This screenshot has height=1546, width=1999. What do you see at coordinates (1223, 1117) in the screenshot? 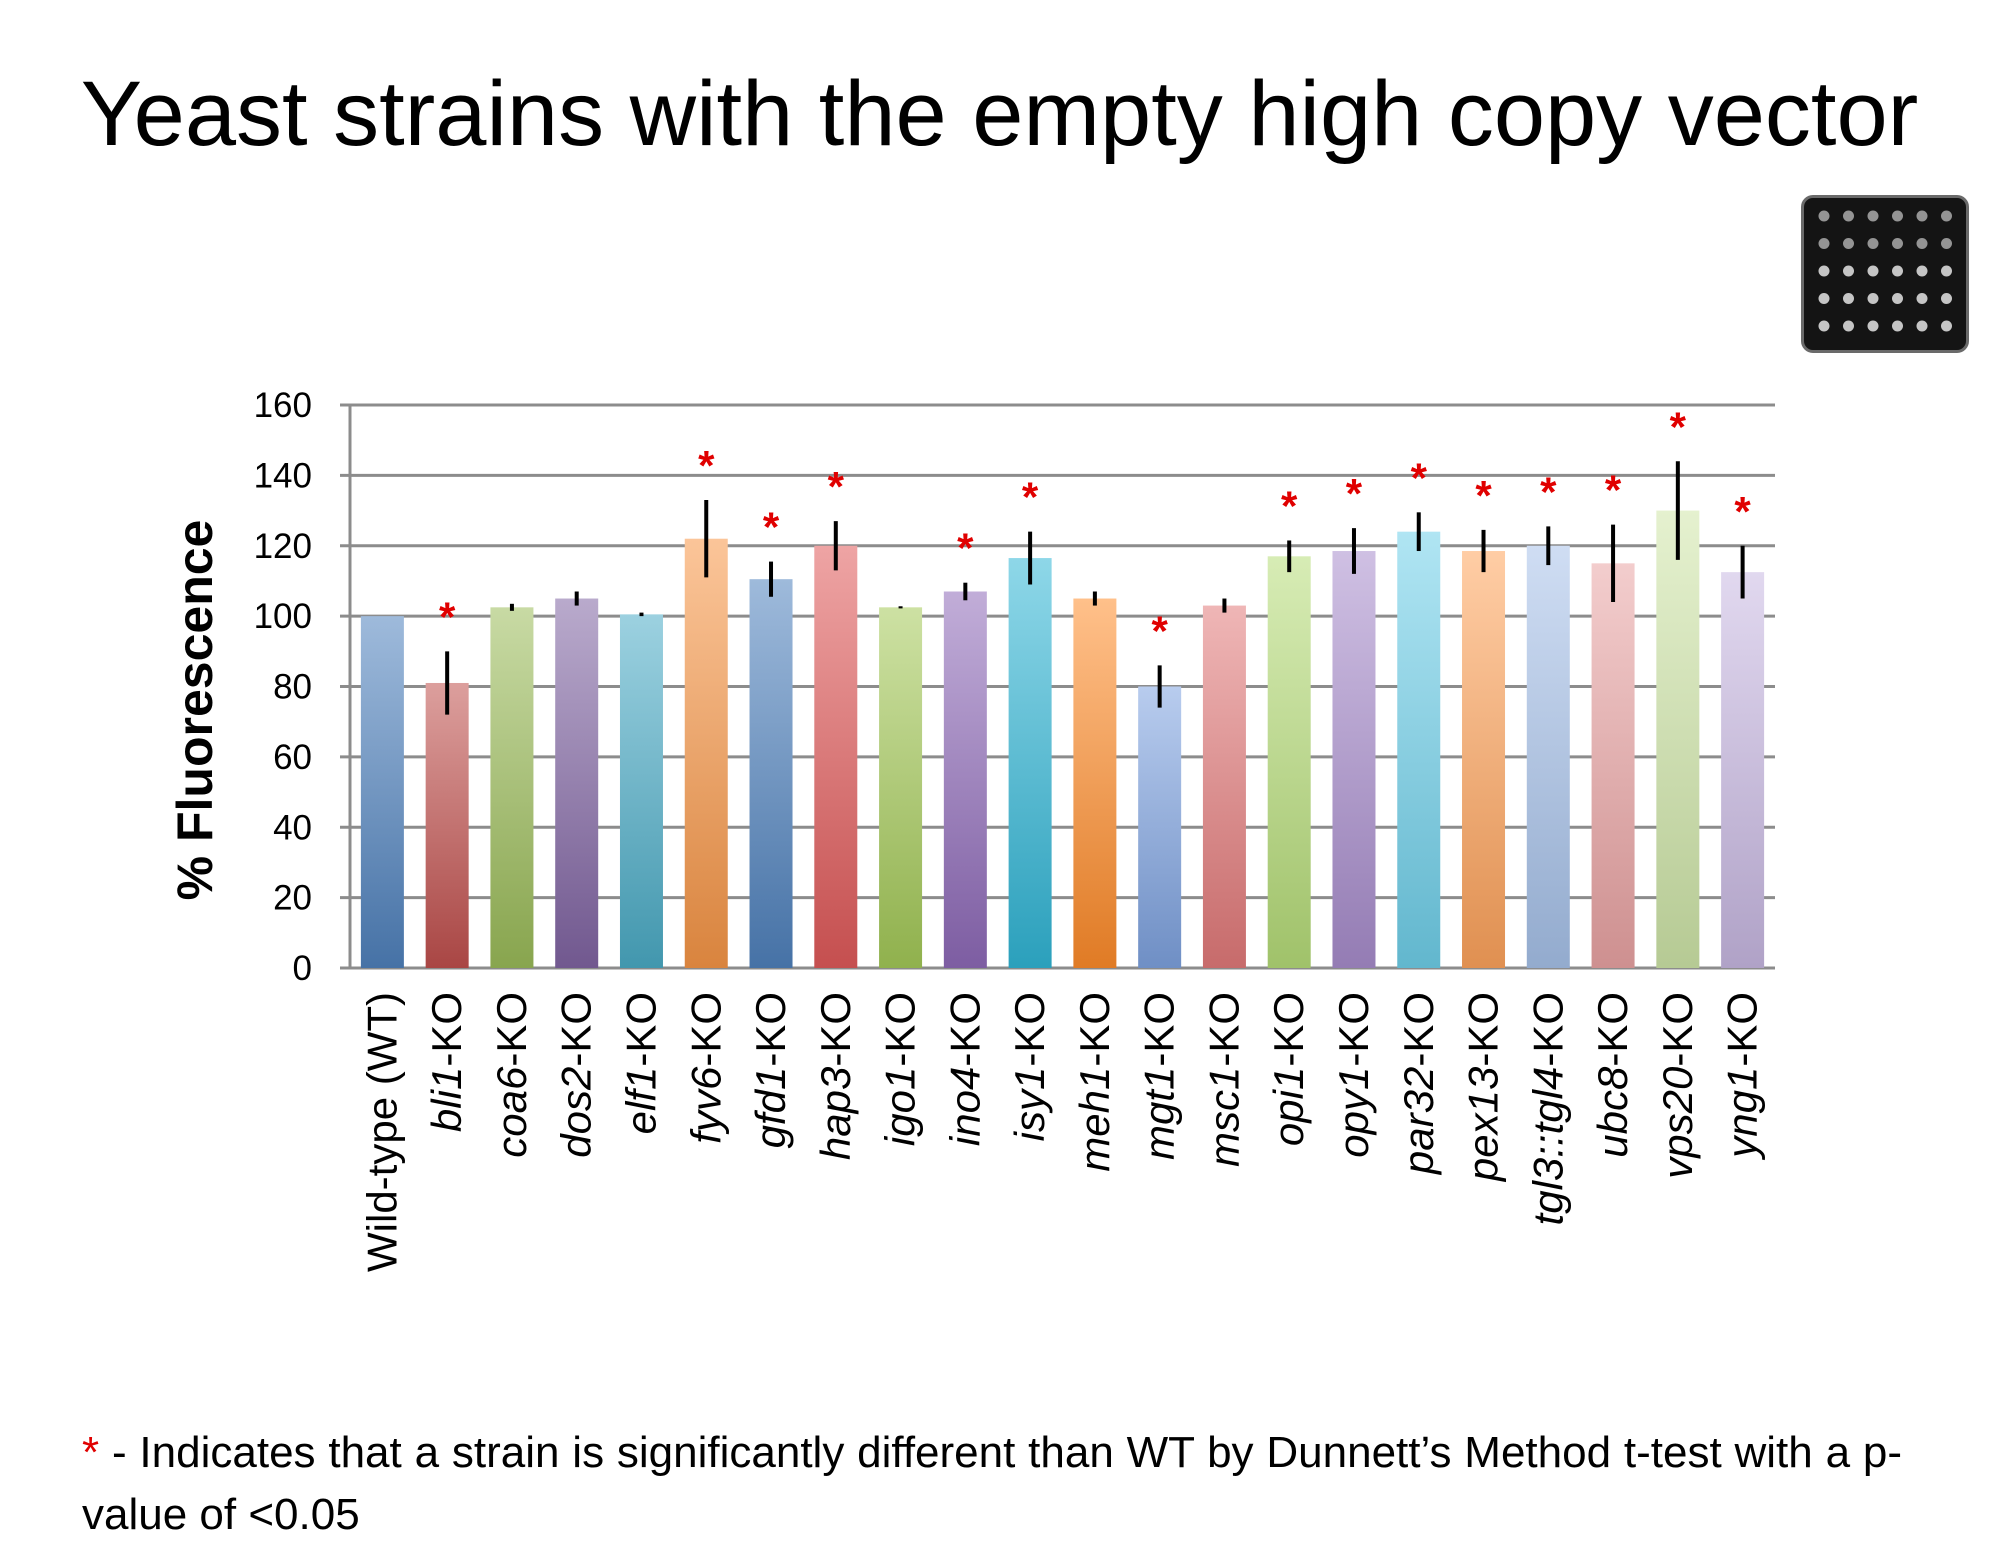
I see `x-tick-label-gene: msc1` at bounding box center [1223, 1117].